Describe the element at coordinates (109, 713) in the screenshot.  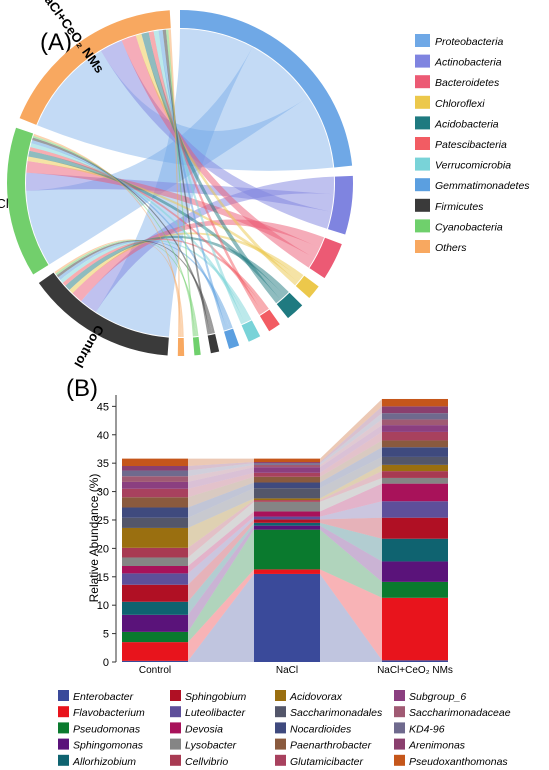
I see `legend-label: Flavobacterium` at that location.